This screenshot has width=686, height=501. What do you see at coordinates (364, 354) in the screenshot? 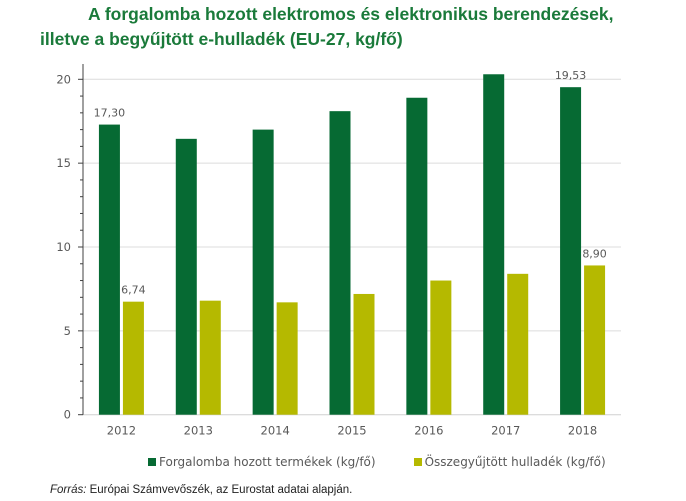
I see `bar-waste-2015` at bounding box center [364, 354].